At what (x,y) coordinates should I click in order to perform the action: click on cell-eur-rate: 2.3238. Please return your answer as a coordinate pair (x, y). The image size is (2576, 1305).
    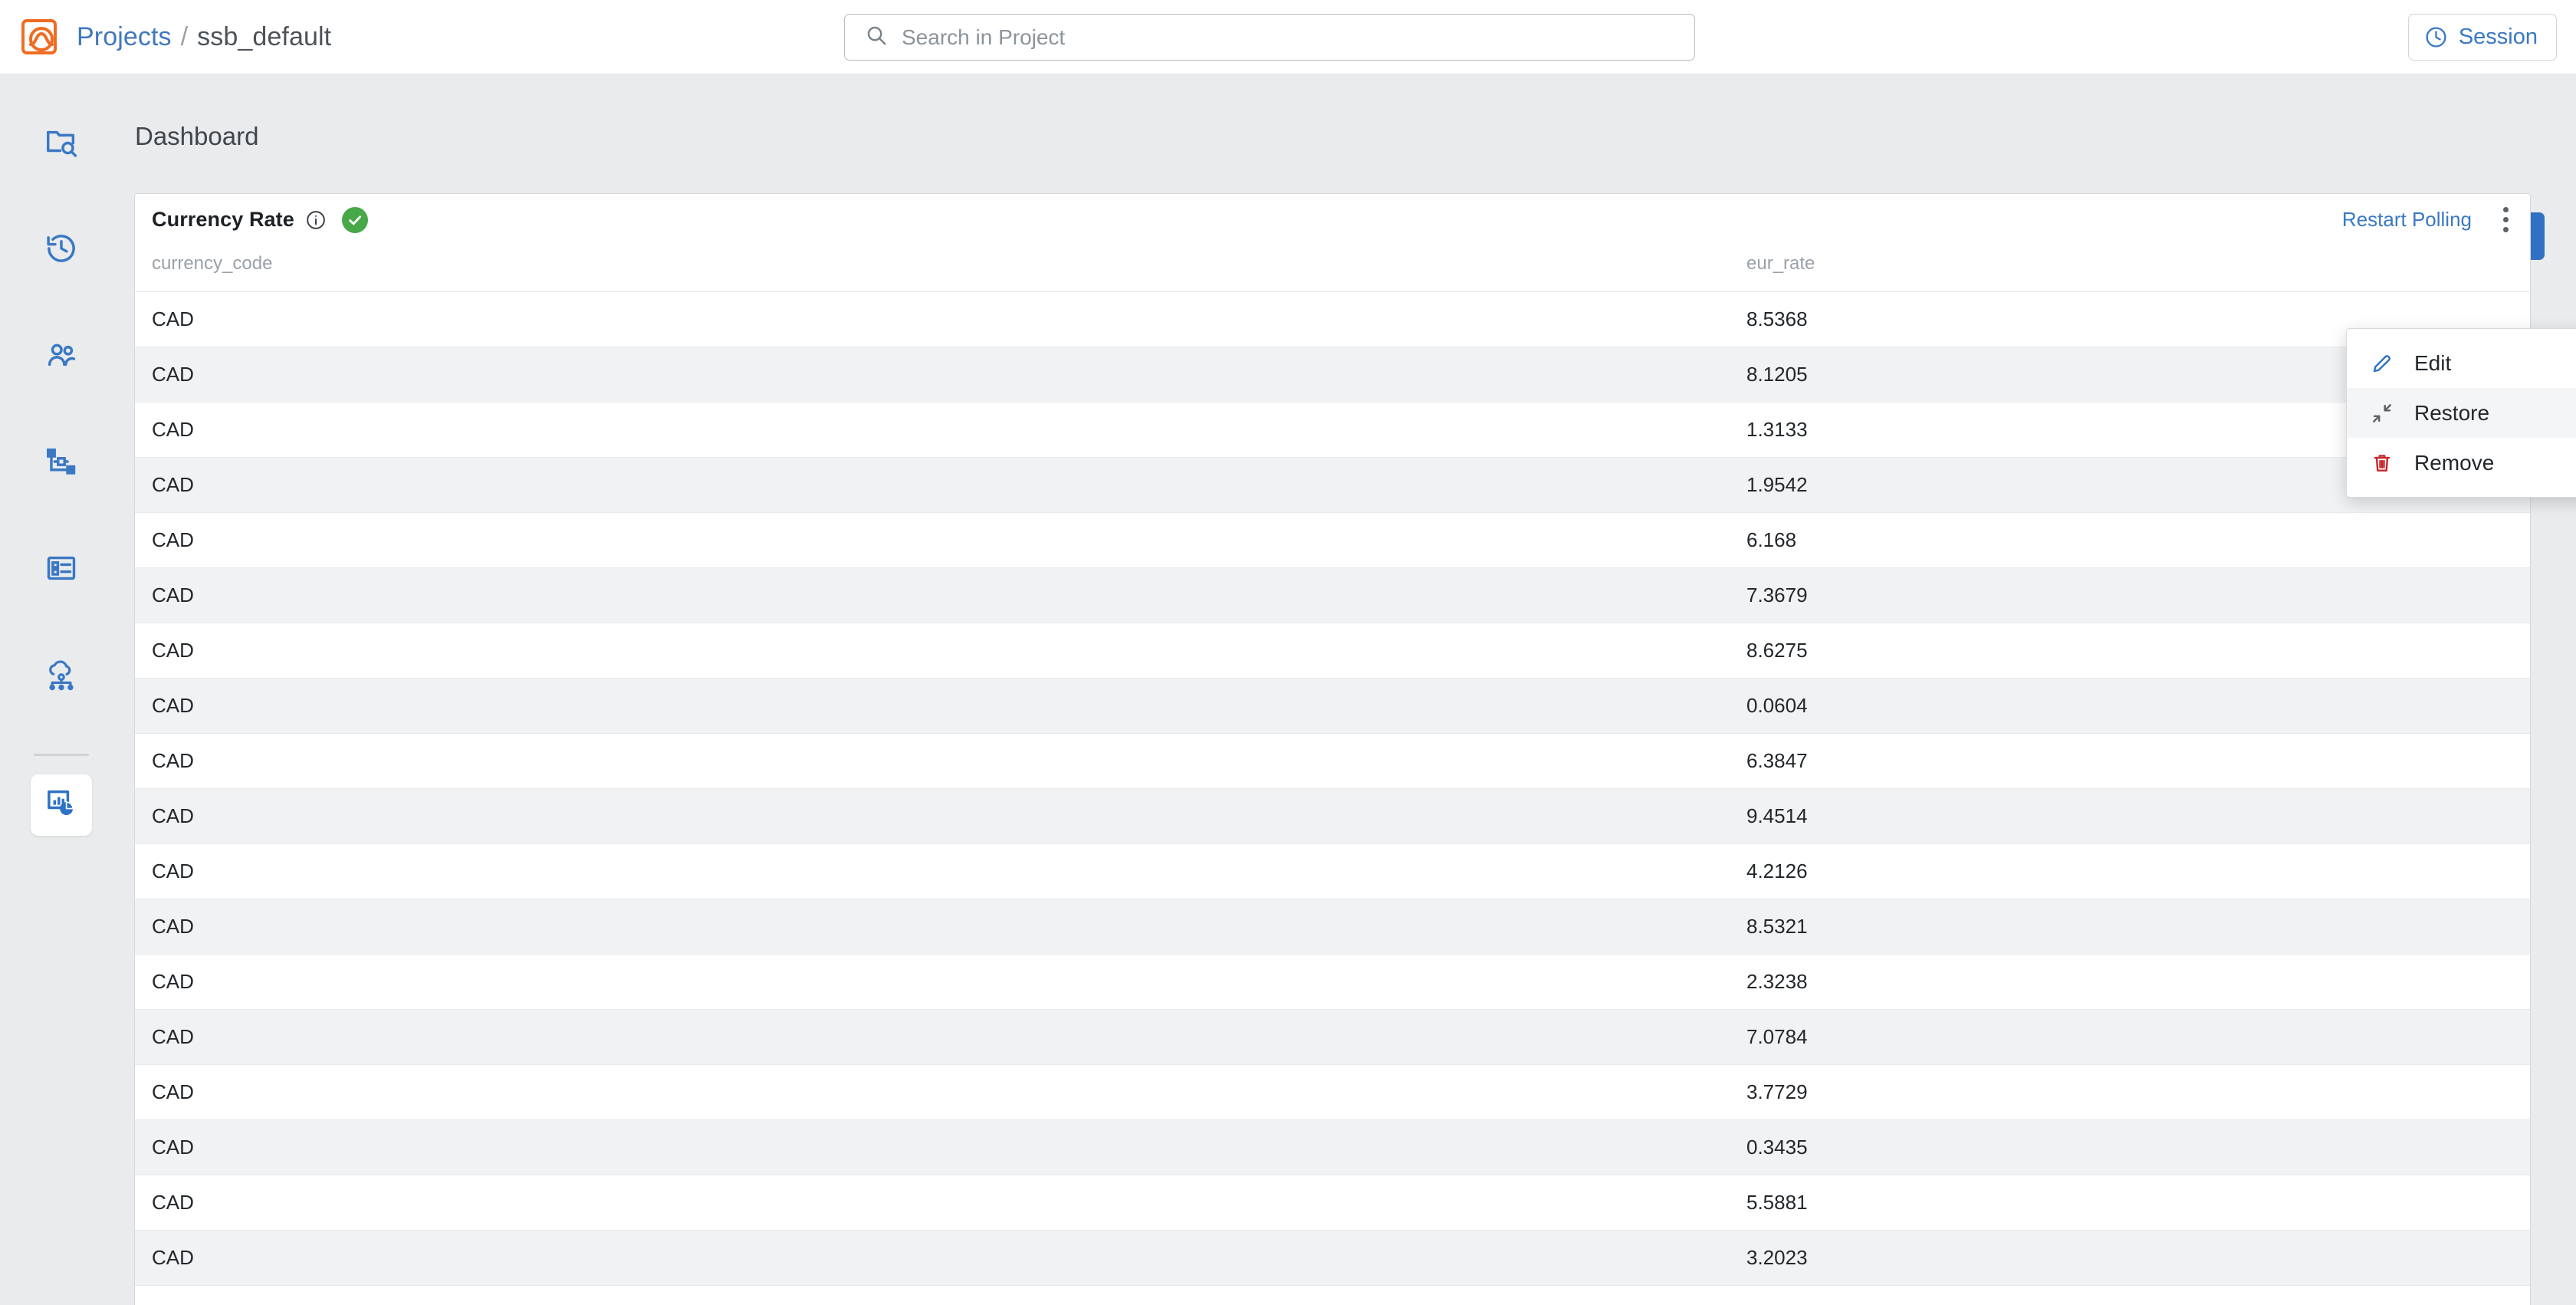
    Looking at the image, I should click on (2123, 982).